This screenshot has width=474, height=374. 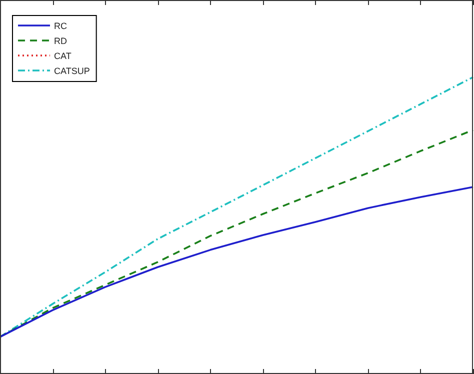 I want to click on legend-label: RC, so click(x=61, y=25).